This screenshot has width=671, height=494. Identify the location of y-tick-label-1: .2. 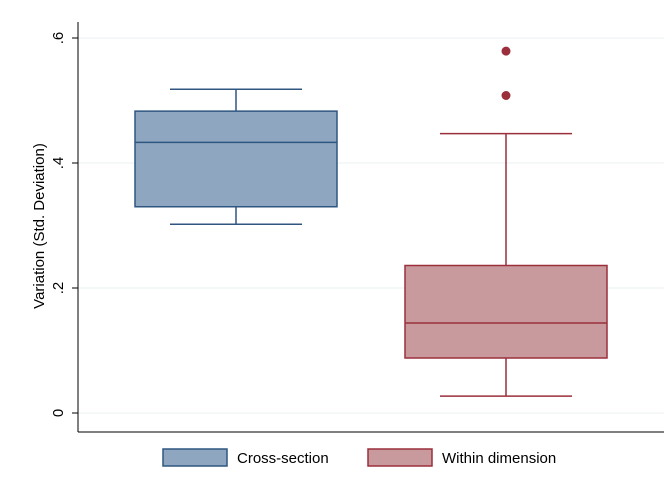
(58, 288).